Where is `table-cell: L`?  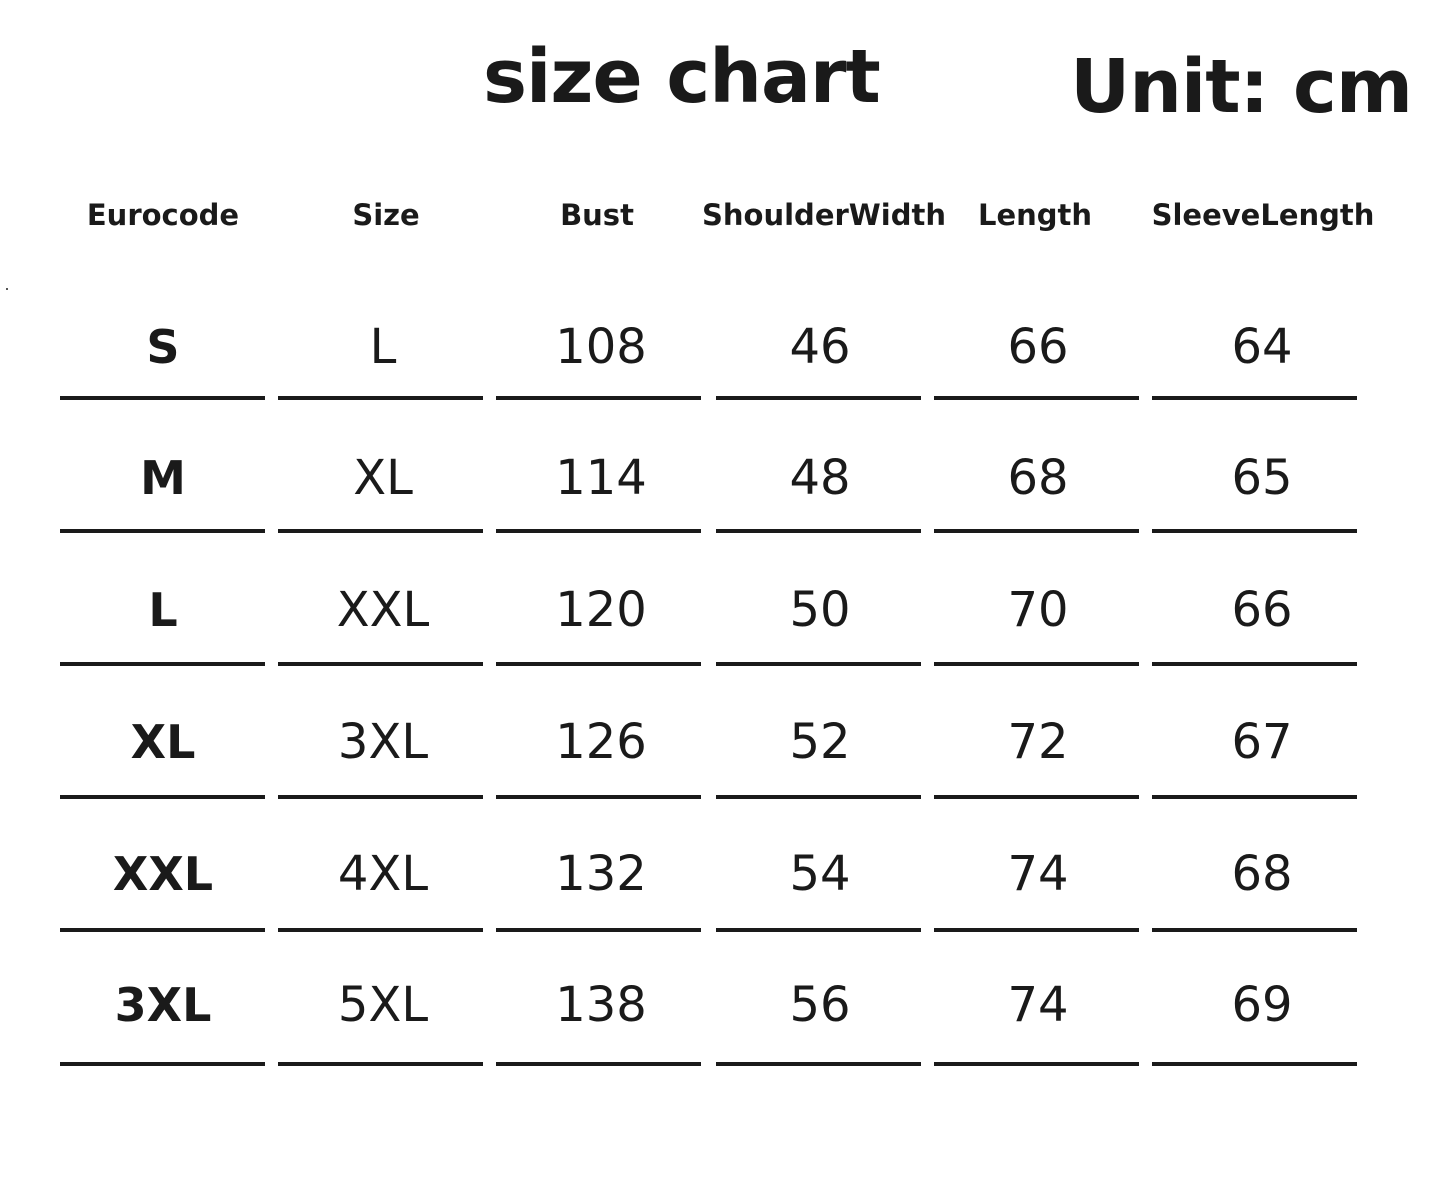 table-cell: L is located at coordinates (383, 347).